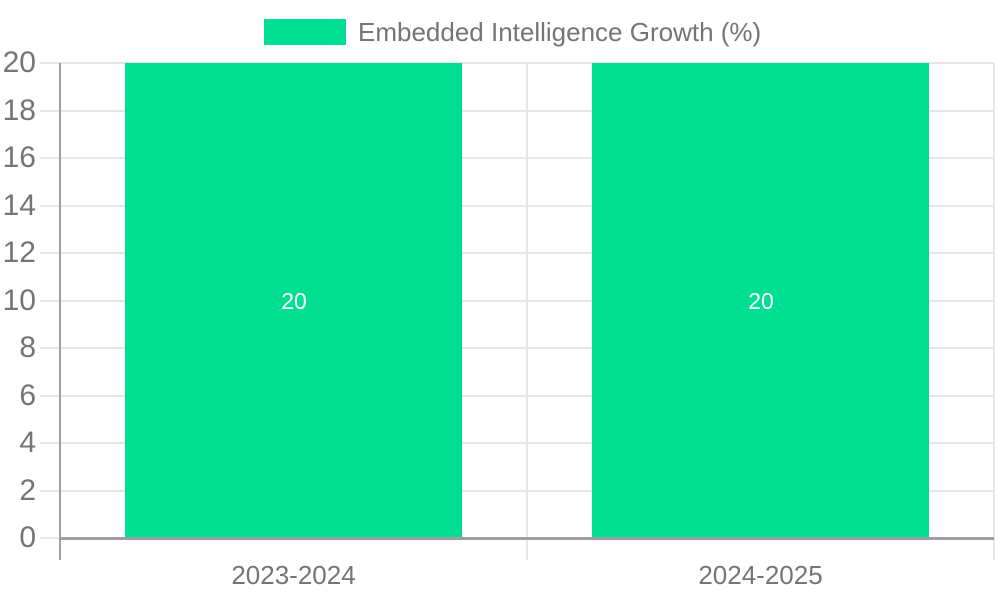  I want to click on y-tick-label: 20, so click(19, 62).